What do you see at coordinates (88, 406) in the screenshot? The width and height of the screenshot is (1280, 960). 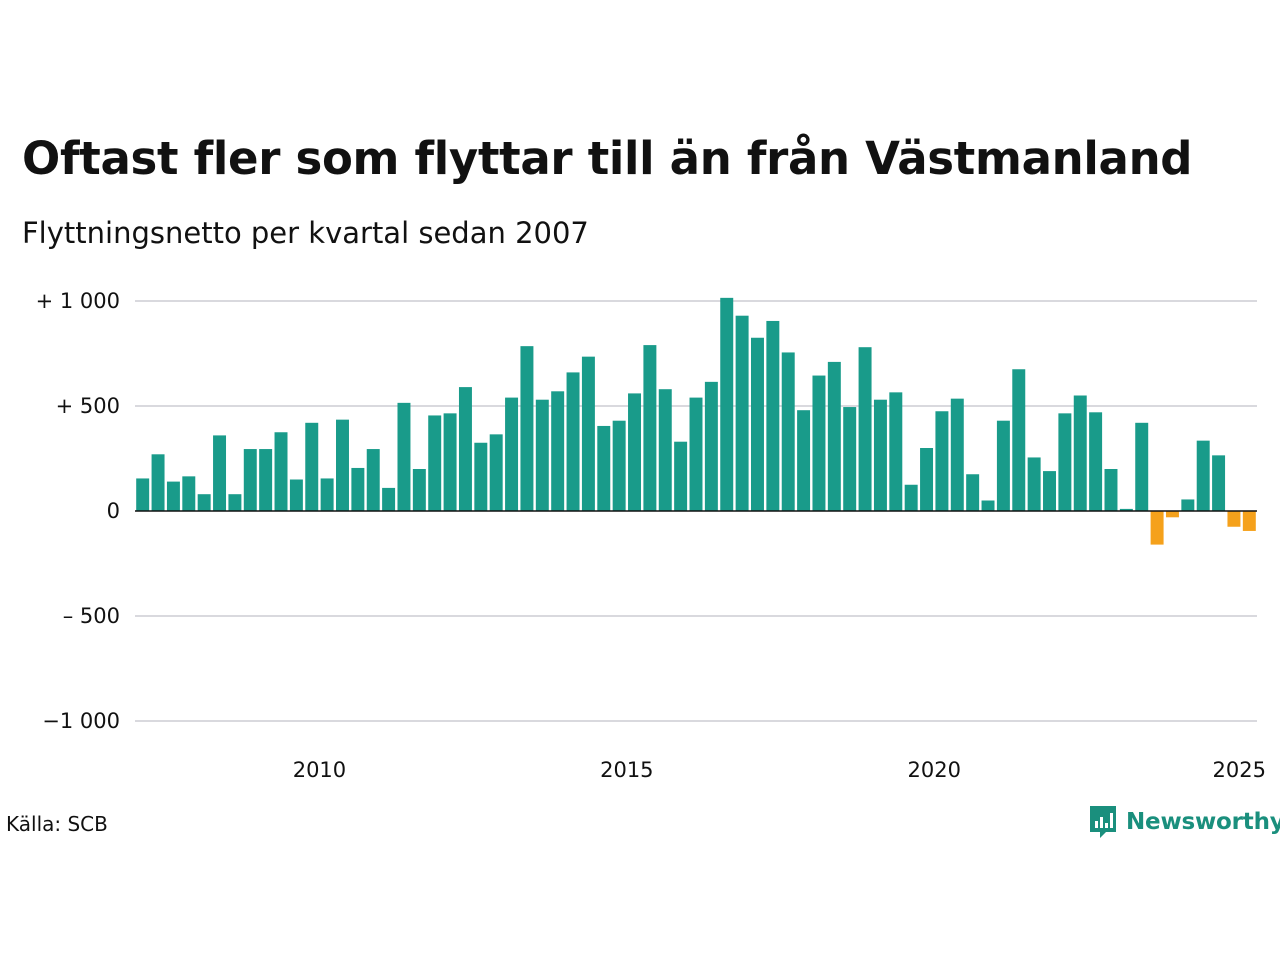 I see `y-tick-label: + 500` at bounding box center [88, 406].